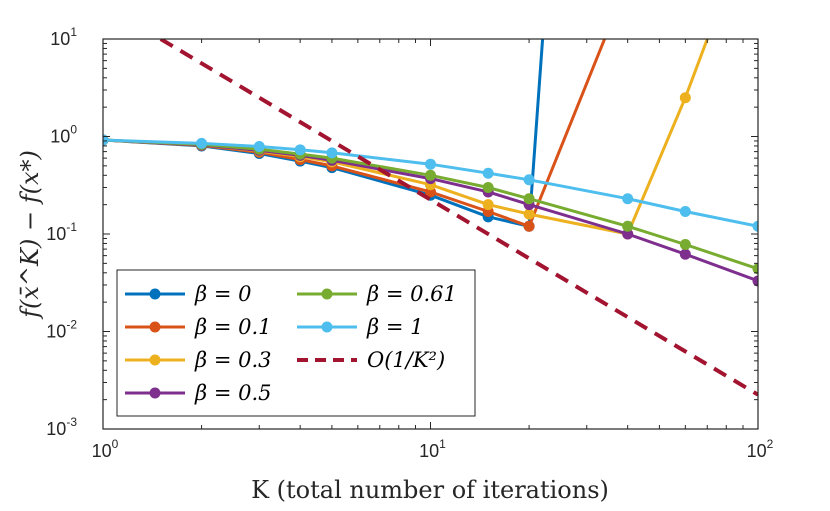 Image resolution: width=830 pixels, height=511 pixels. What do you see at coordinates (232, 360) in the screenshot?
I see `legend-label: β = 0.3` at bounding box center [232, 360].